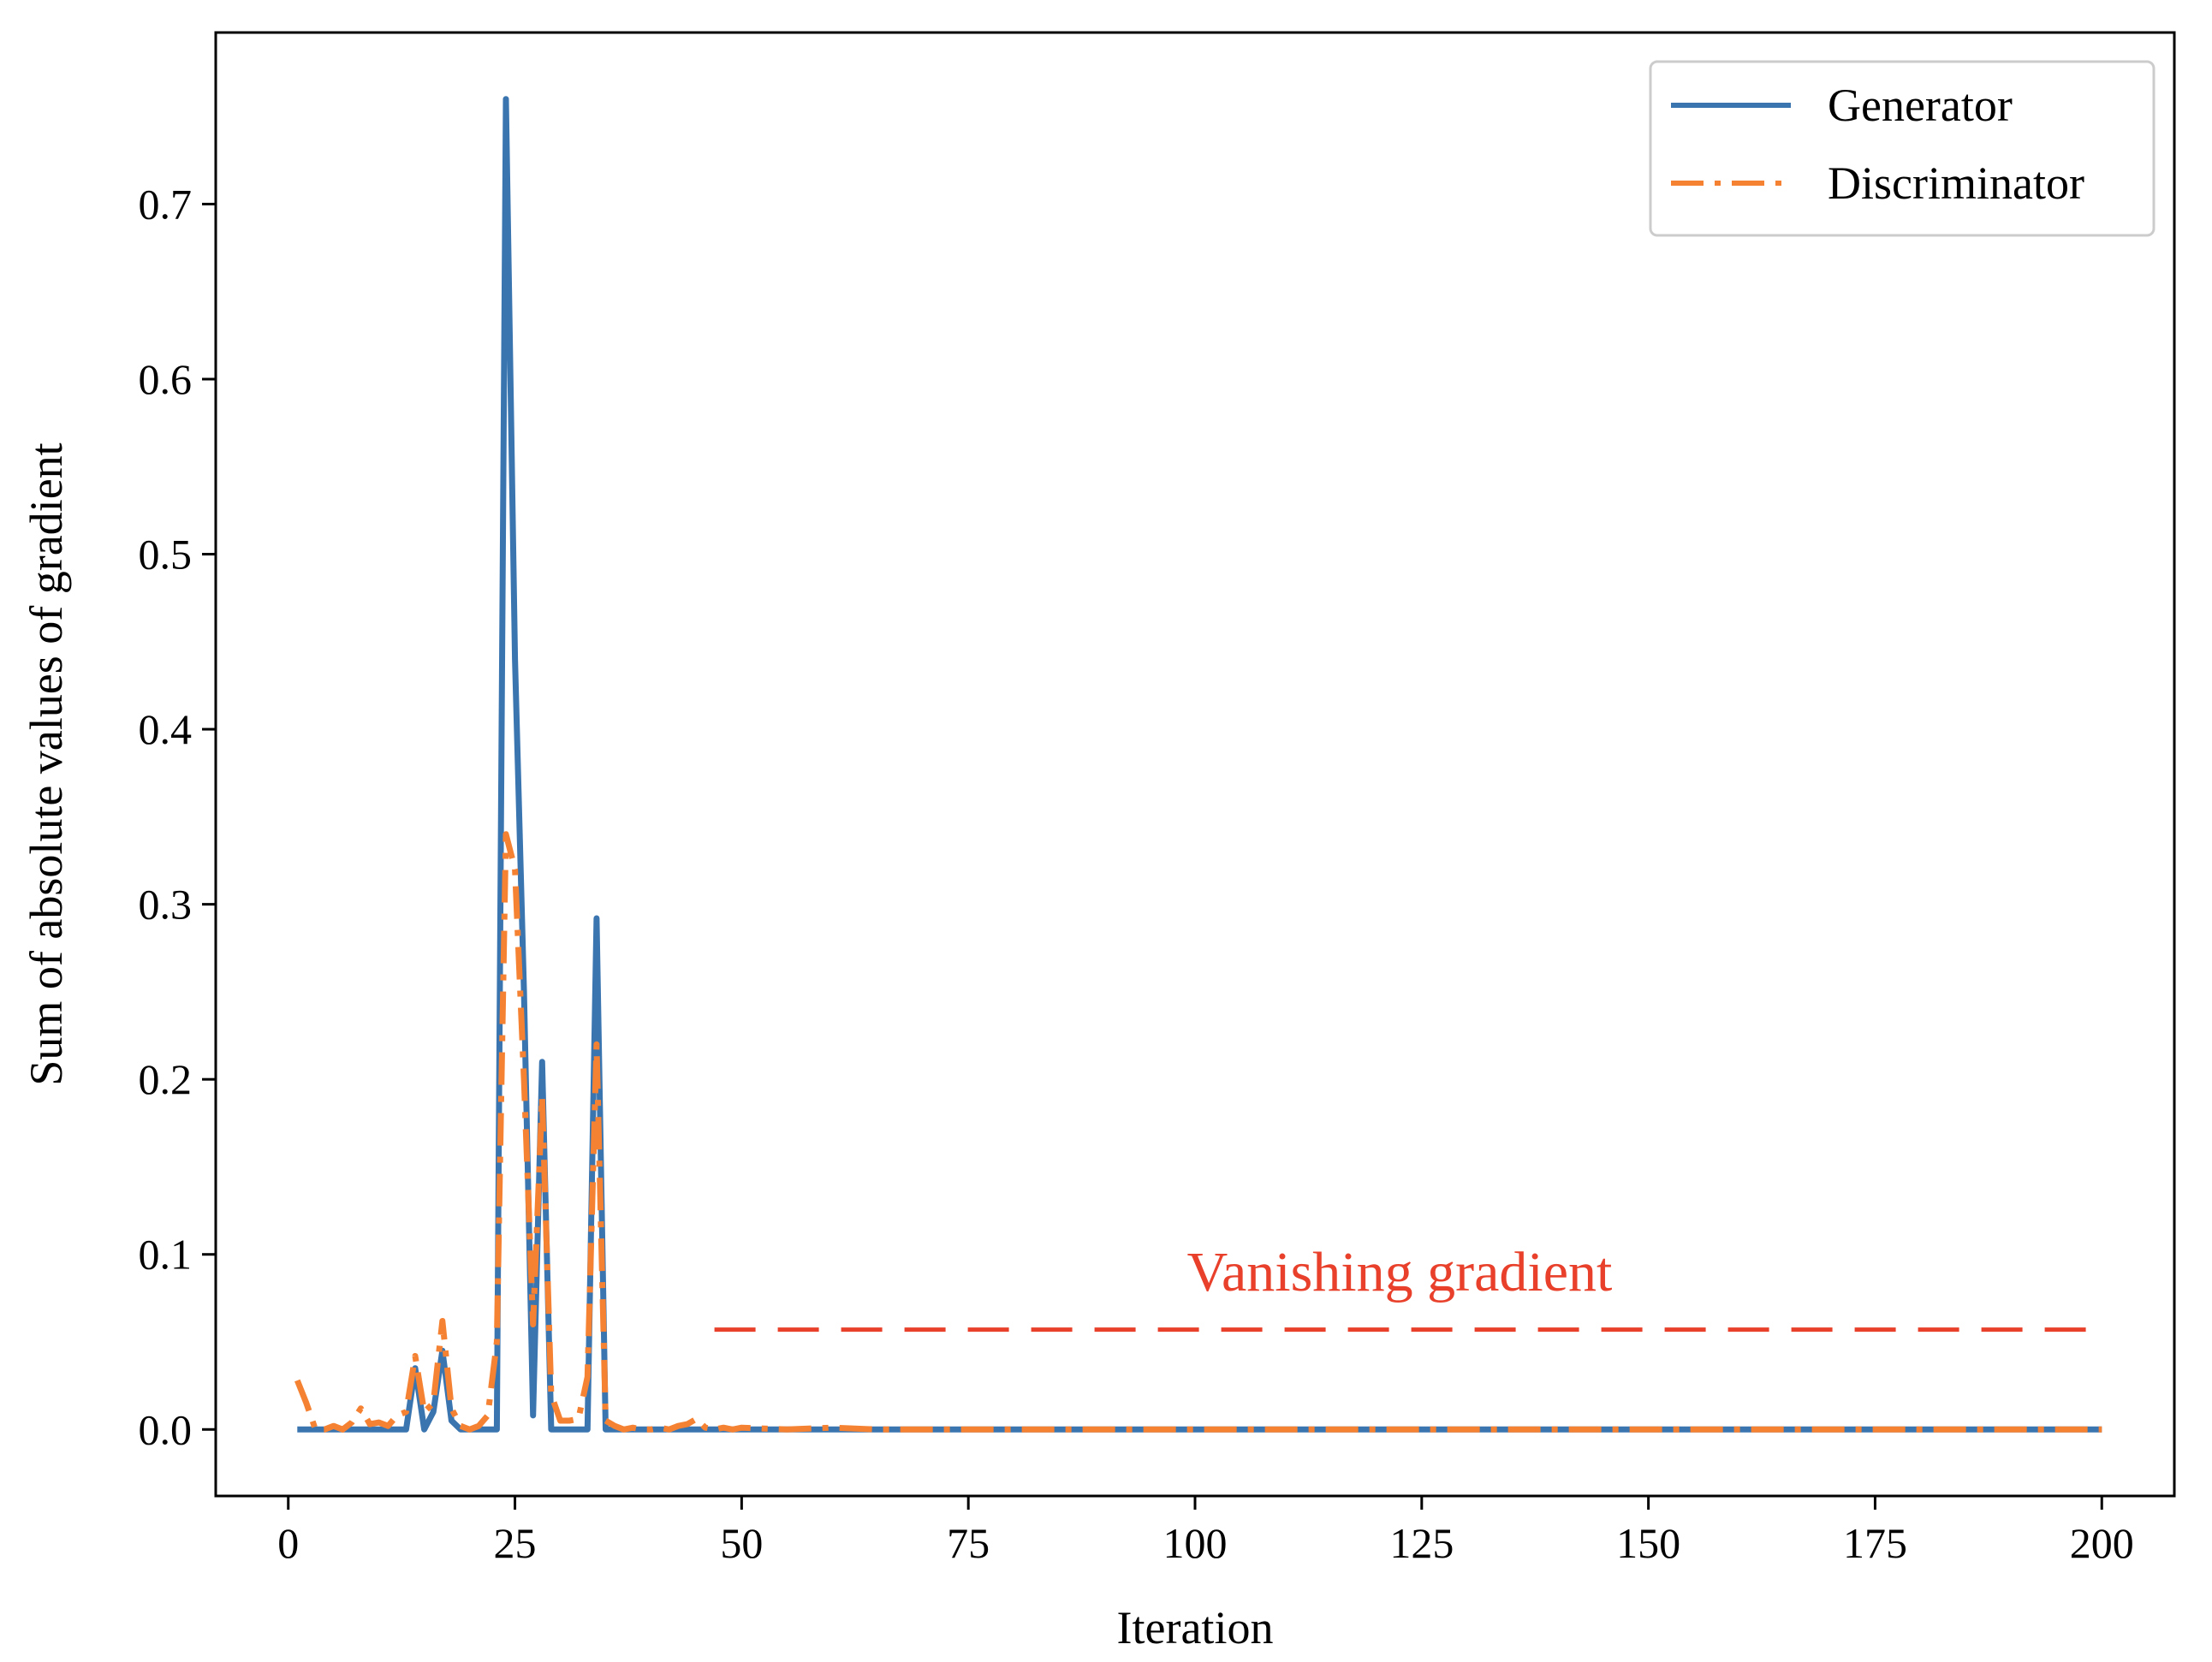  I want to click on x-tick-label: 125, so click(1421, 1543).